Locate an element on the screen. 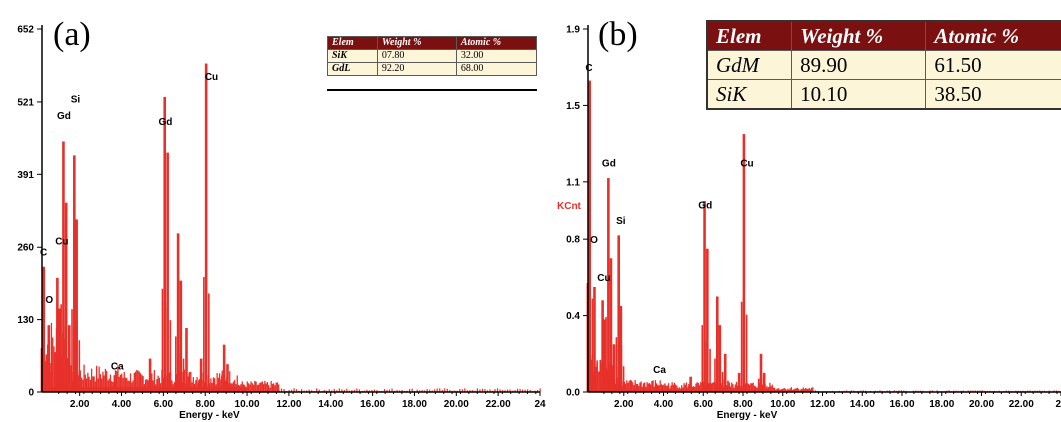 The image size is (1061, 422). x-tick-label: 18.00 is located at coordinates (414, 404).